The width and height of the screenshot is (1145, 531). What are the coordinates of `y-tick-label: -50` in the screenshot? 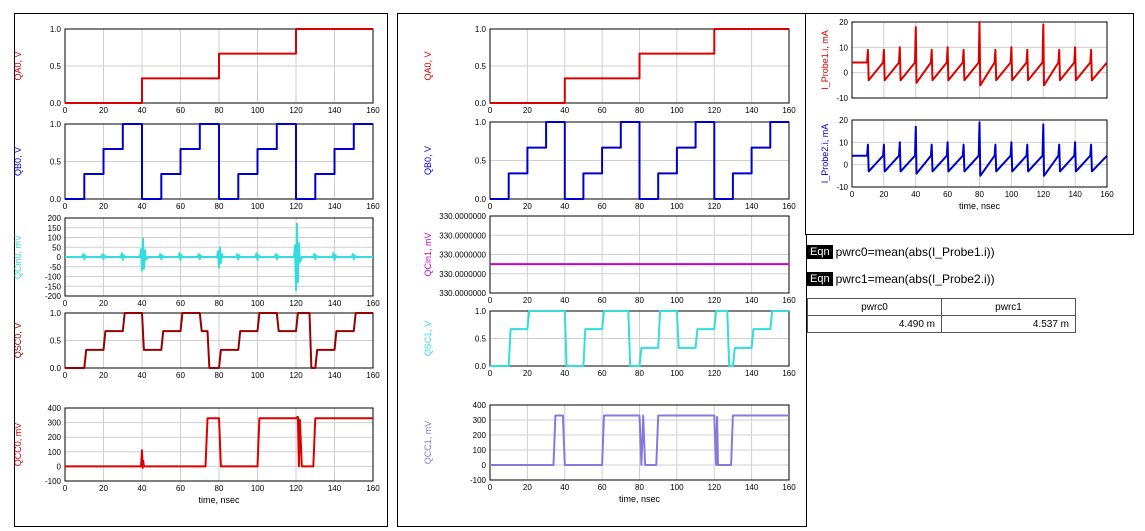 It's located at (55, 267).